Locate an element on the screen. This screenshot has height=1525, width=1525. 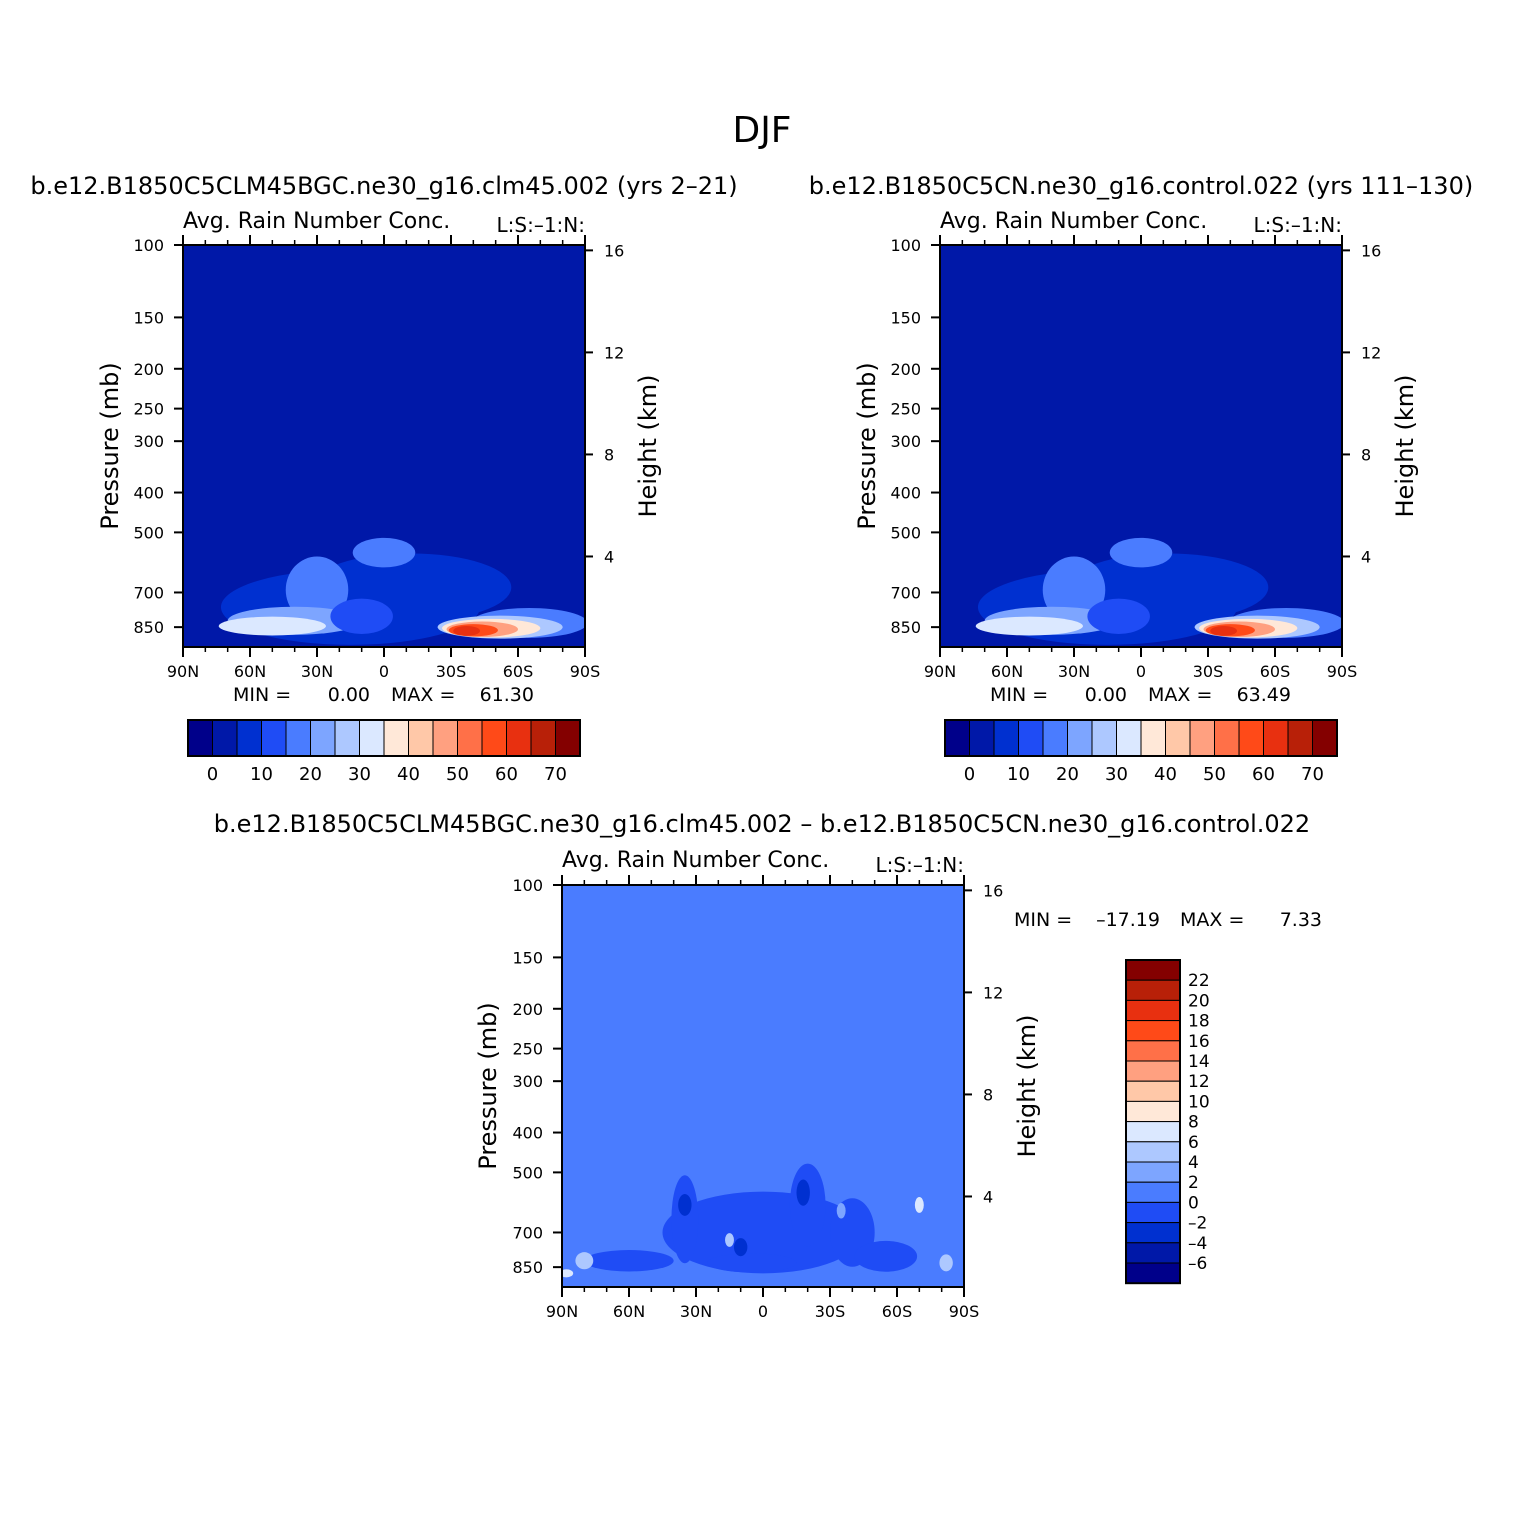
panel-1-max-label: MAX = is located at coordinates (1180, 695).